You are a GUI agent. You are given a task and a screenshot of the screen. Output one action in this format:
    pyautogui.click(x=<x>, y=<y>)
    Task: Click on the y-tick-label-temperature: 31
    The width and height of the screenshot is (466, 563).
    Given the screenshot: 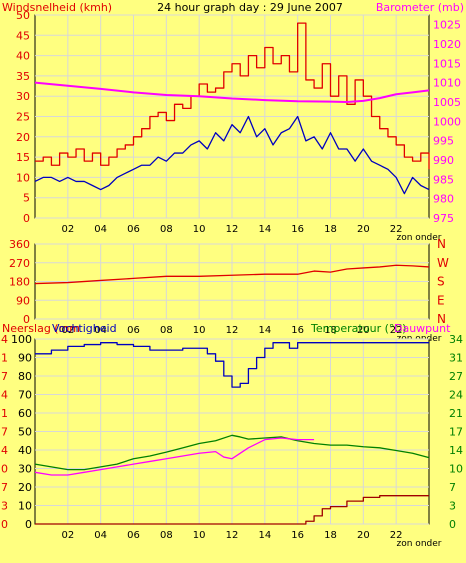 What is the action you would take?
    pyautogui.click(x=456, y=358)
    